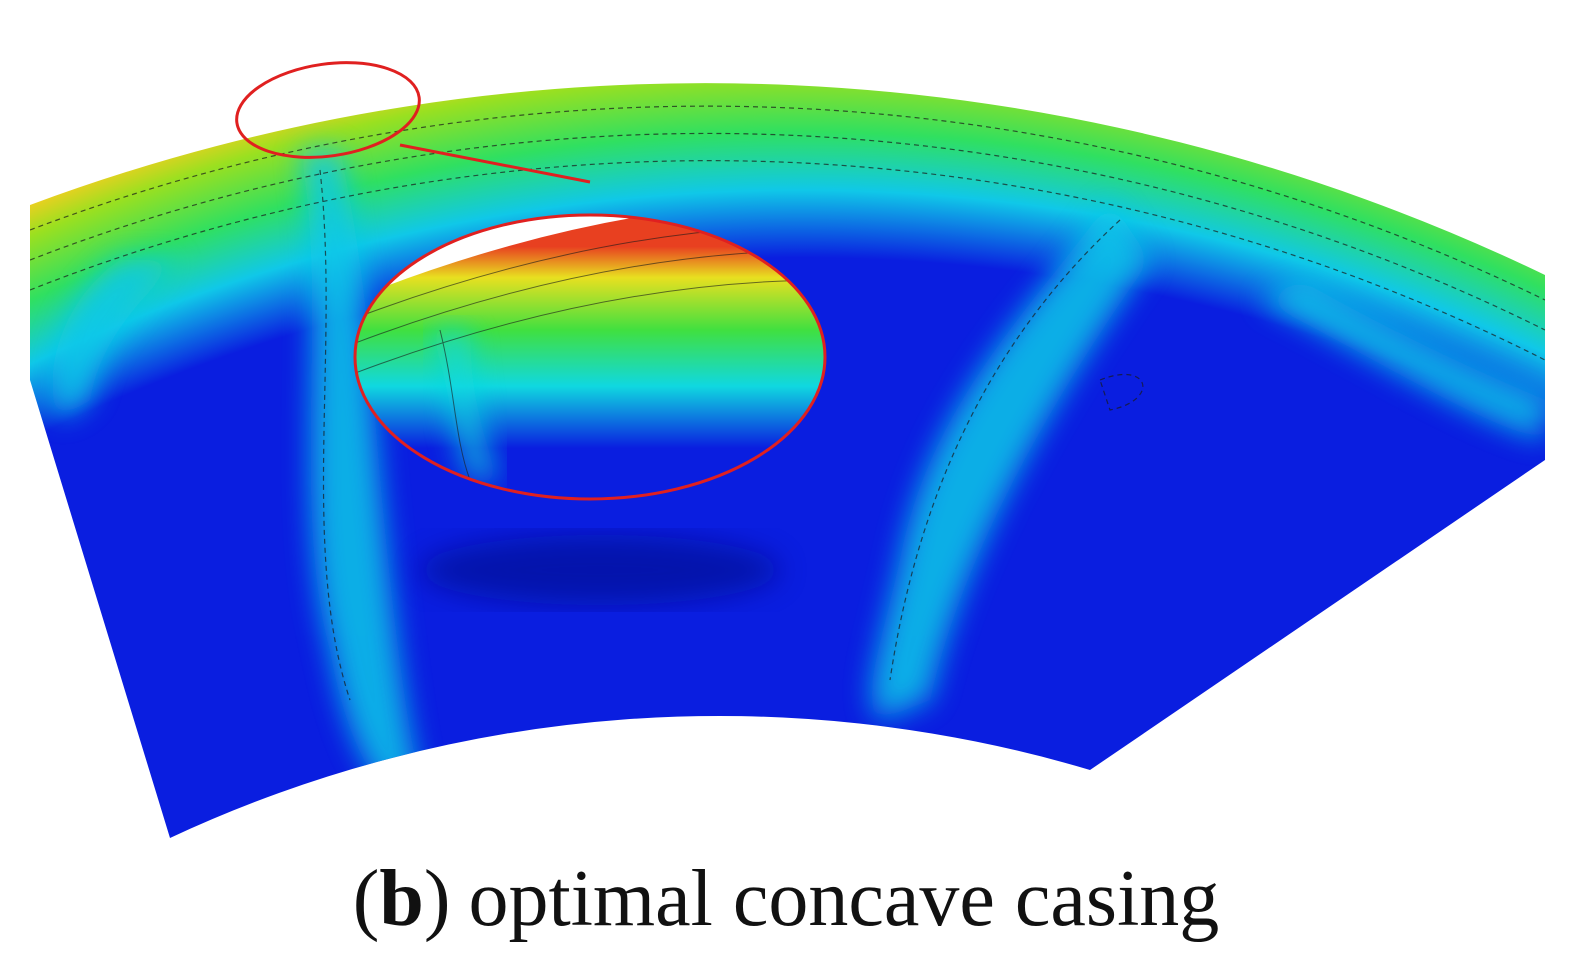 This screenshot has width=1593, height=980. Describe the element at coordinates (437, 899) in the screenshot. I see `caption-close: )` at that location.